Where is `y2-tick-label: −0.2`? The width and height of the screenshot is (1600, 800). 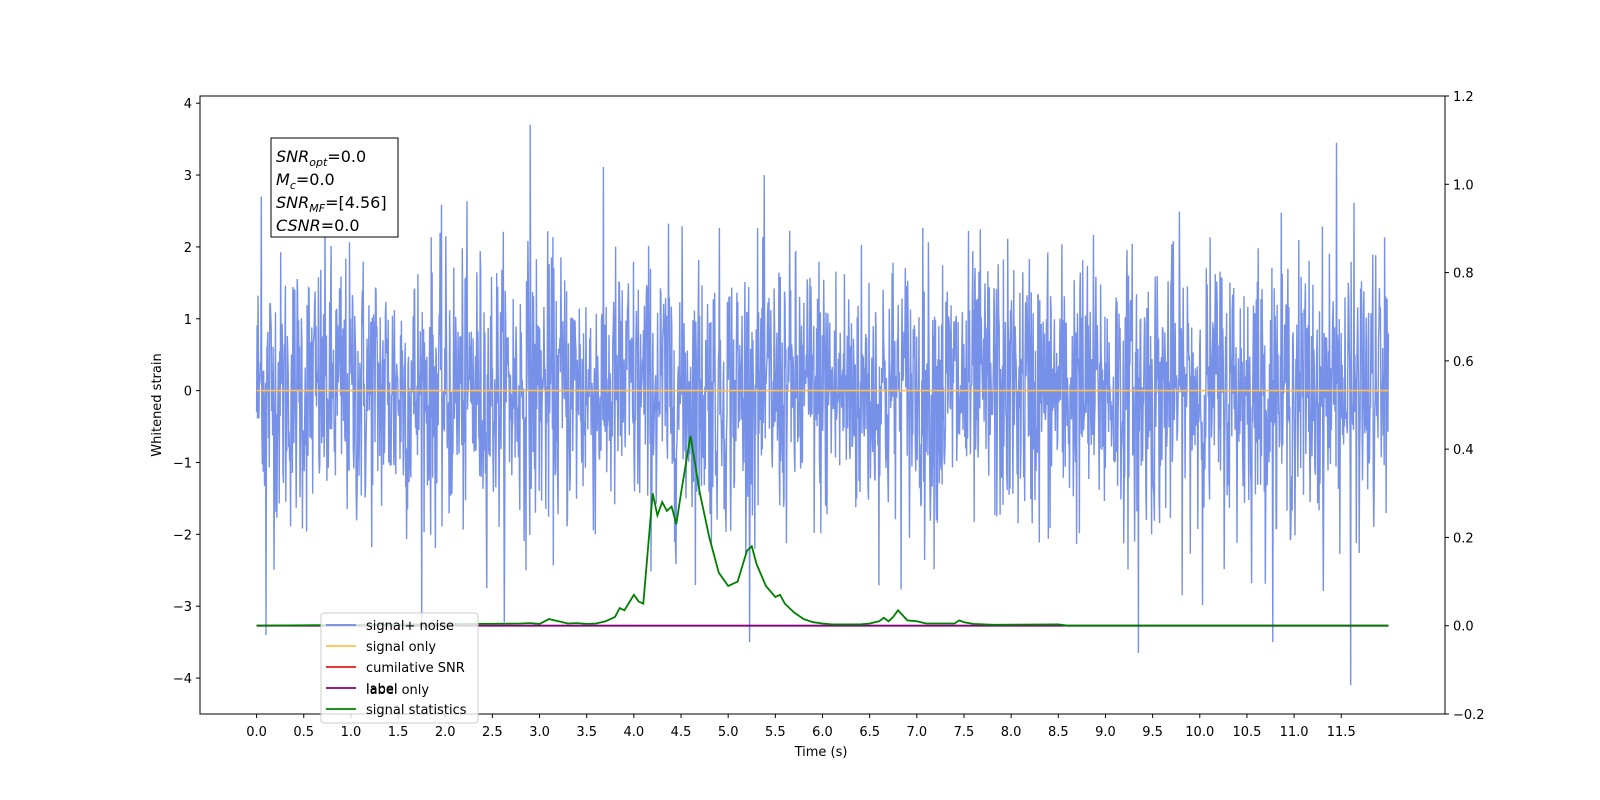
y2-tick-label: −0.2 is located at coordinates (1469, 715).